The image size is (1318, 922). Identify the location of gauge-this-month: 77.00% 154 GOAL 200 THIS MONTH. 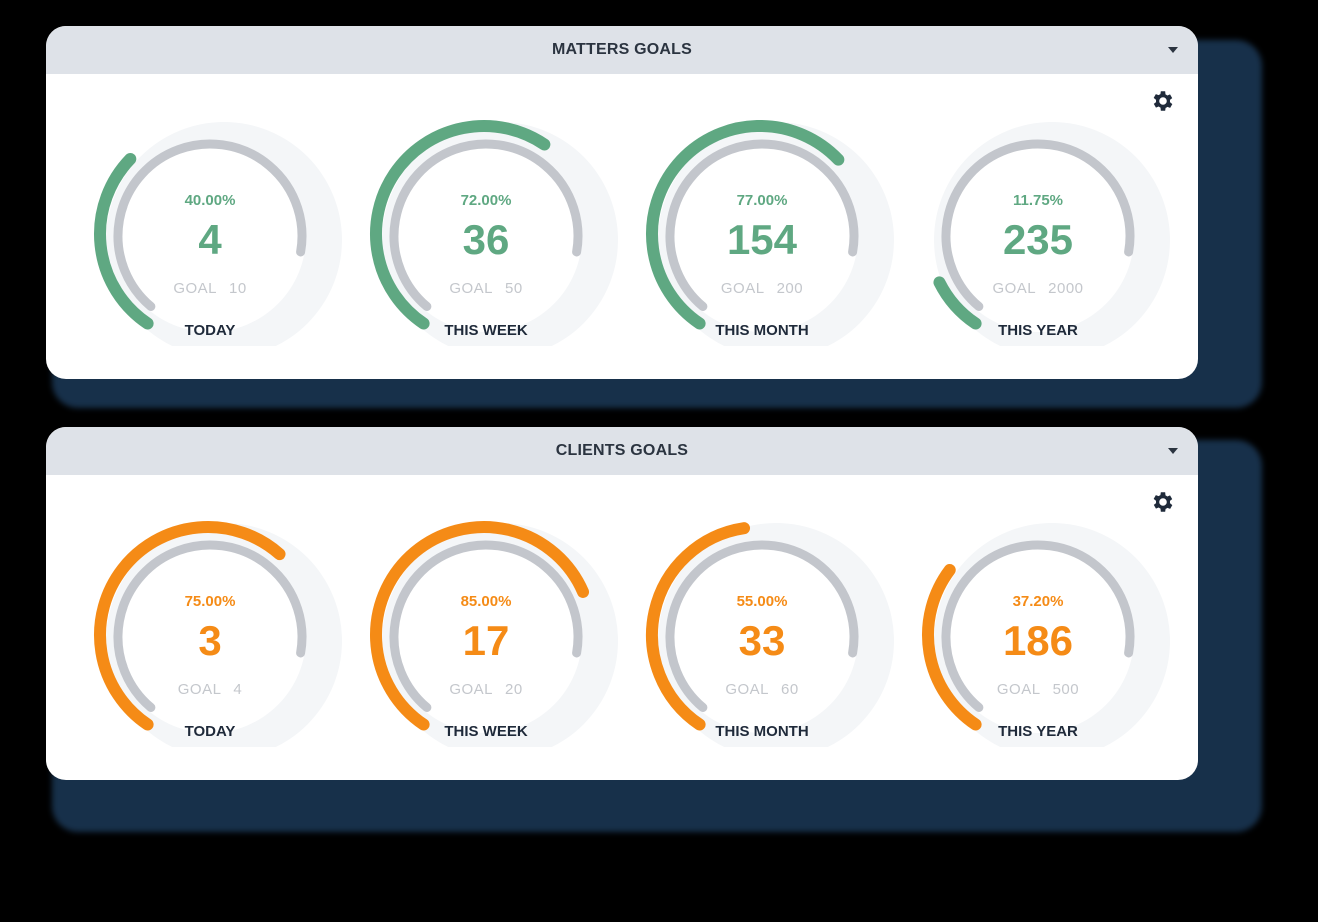
(762, 216).